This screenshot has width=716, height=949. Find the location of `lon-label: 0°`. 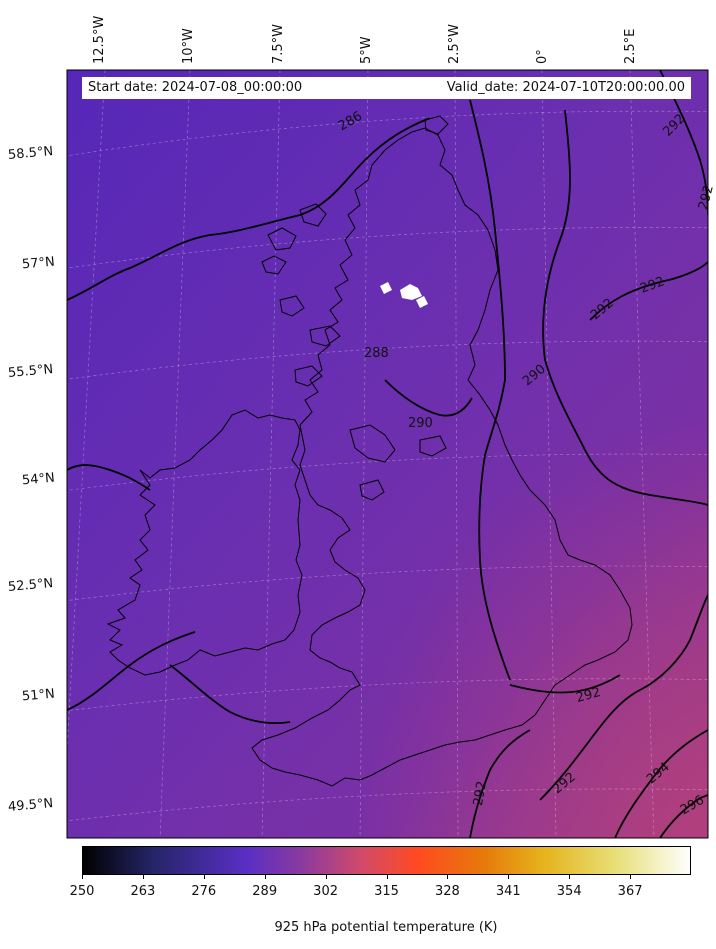

lon-label: 0° is located at coordinates (542, 56).